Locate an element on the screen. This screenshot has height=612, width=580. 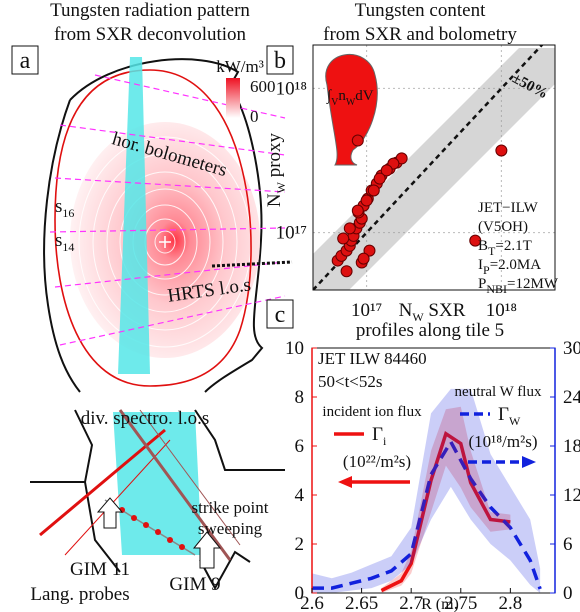
x-tick-label: 2.7 is located at coordinates (411, 602).